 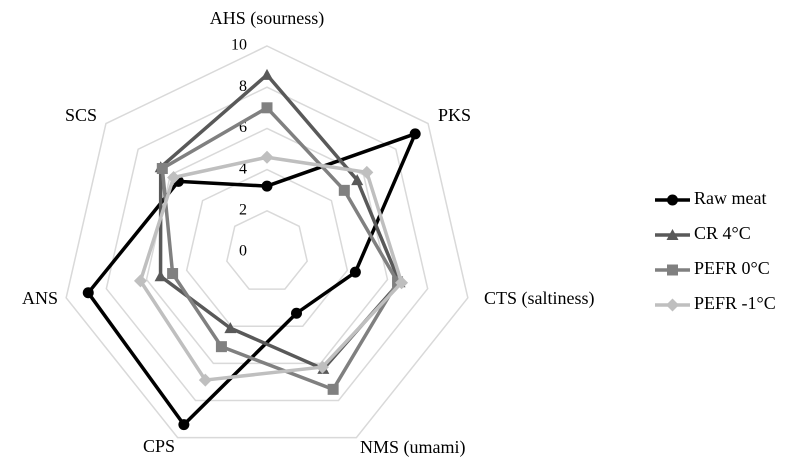 What do you see at coordinates (722, 233) in the screenshot?
I see `legend-label: CR 4°C` at bounding box center [722, 233].